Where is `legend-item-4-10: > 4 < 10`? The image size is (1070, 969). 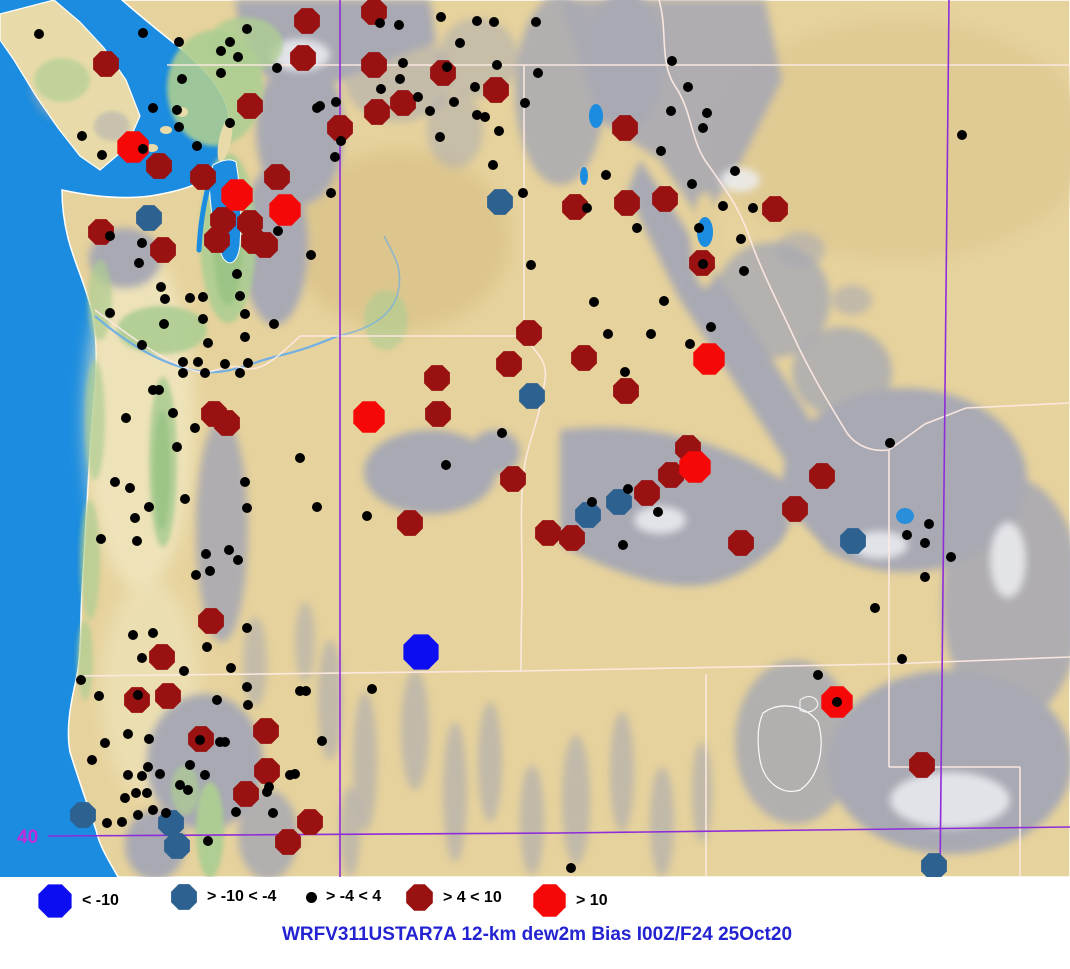
legend-item-4-10: > 4 < 10 is located at coordinates (453, 897).